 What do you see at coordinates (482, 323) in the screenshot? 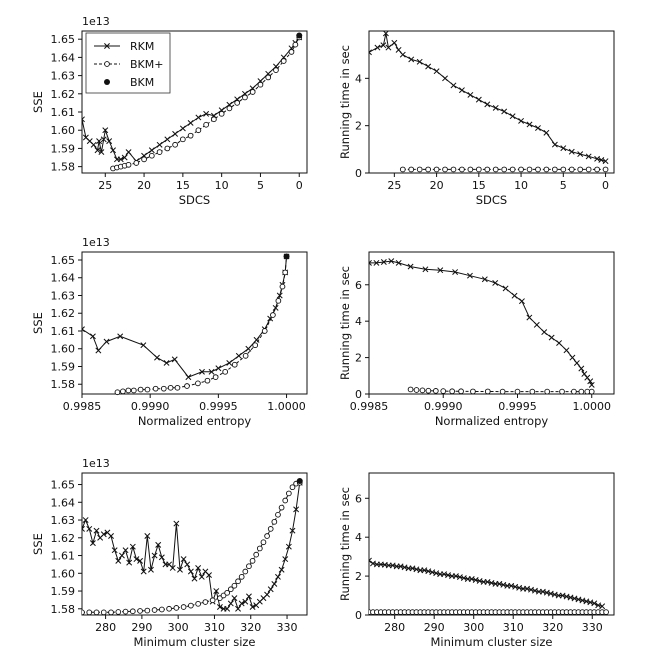
I see `series-rkm` at bounding box center [482, 323].